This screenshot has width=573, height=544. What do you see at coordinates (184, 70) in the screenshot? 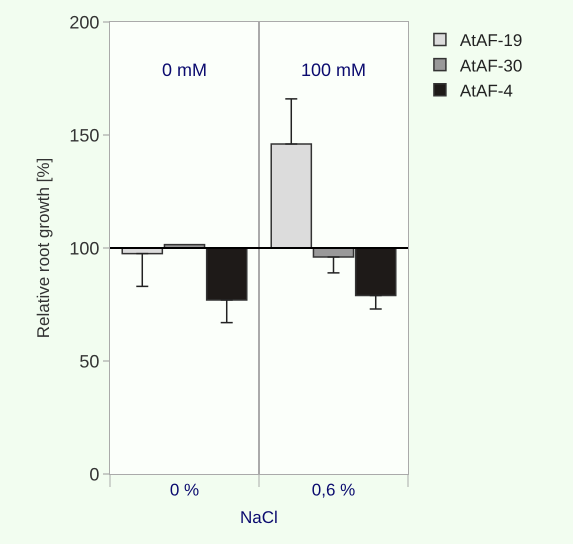
I see `text: 0 mM` at bounding box center [184, 70].